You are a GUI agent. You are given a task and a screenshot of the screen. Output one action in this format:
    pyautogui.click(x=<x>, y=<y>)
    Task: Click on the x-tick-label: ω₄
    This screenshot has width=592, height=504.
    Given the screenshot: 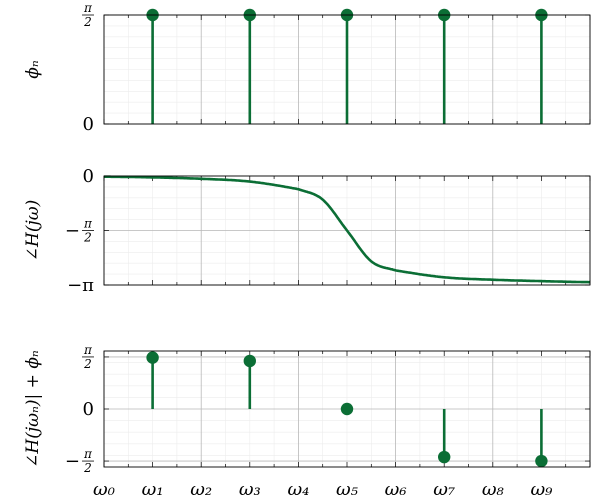 What is the action you would take?
    pyautogui.click(x=298, y=489)
    